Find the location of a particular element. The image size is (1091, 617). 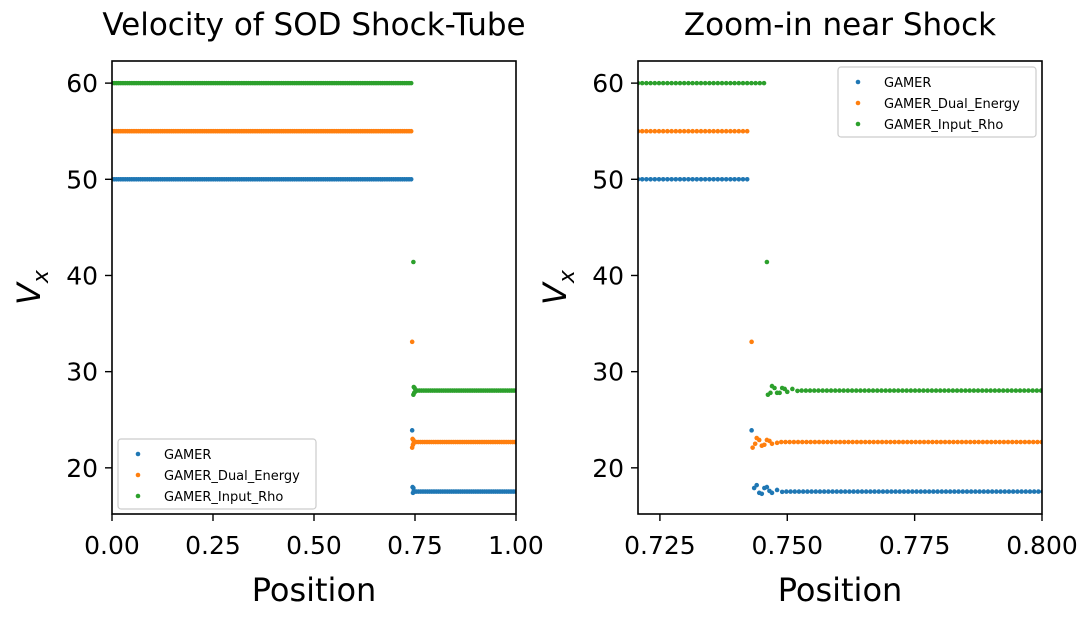

x-tick-label: 0.00 is located at coordinates (112, 545).